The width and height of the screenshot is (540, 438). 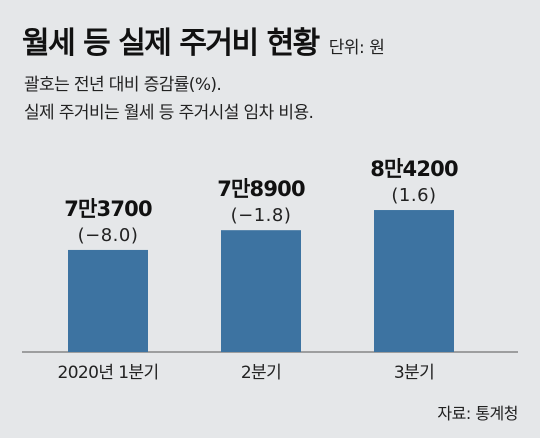 What do you see at coordinates (261, 189) in the screenshot?
I see `value-label: 7만8900` at bounding box center [261, 189].